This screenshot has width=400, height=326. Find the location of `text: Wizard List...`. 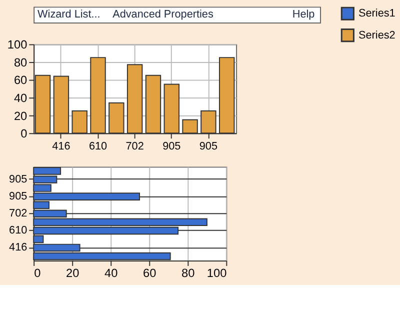

text: Wizard List... is located at coordinates (69, 14).